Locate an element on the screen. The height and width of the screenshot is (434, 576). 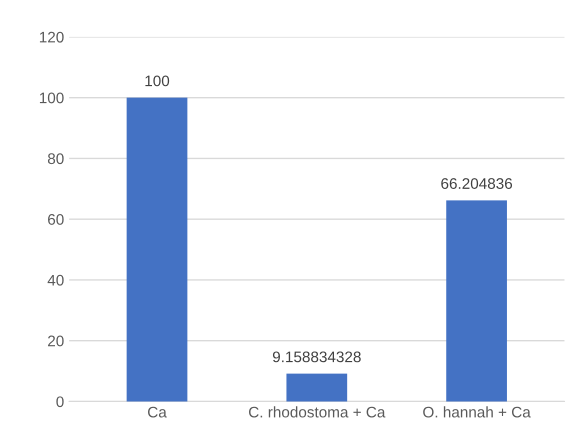
y-tick-label: 120 is located at coordinates (52, 37).